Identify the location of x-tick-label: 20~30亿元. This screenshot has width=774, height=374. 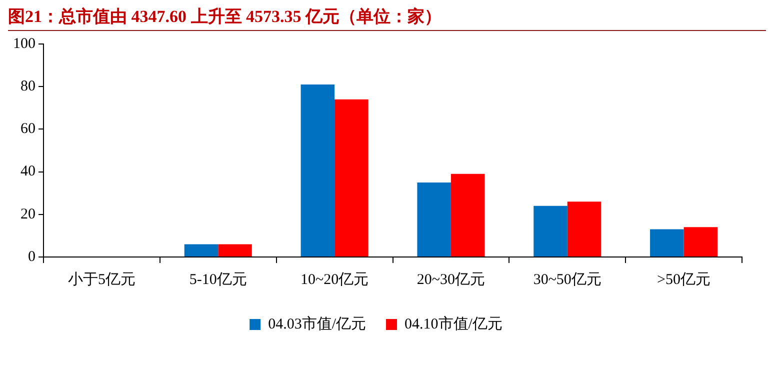
(451, 280).